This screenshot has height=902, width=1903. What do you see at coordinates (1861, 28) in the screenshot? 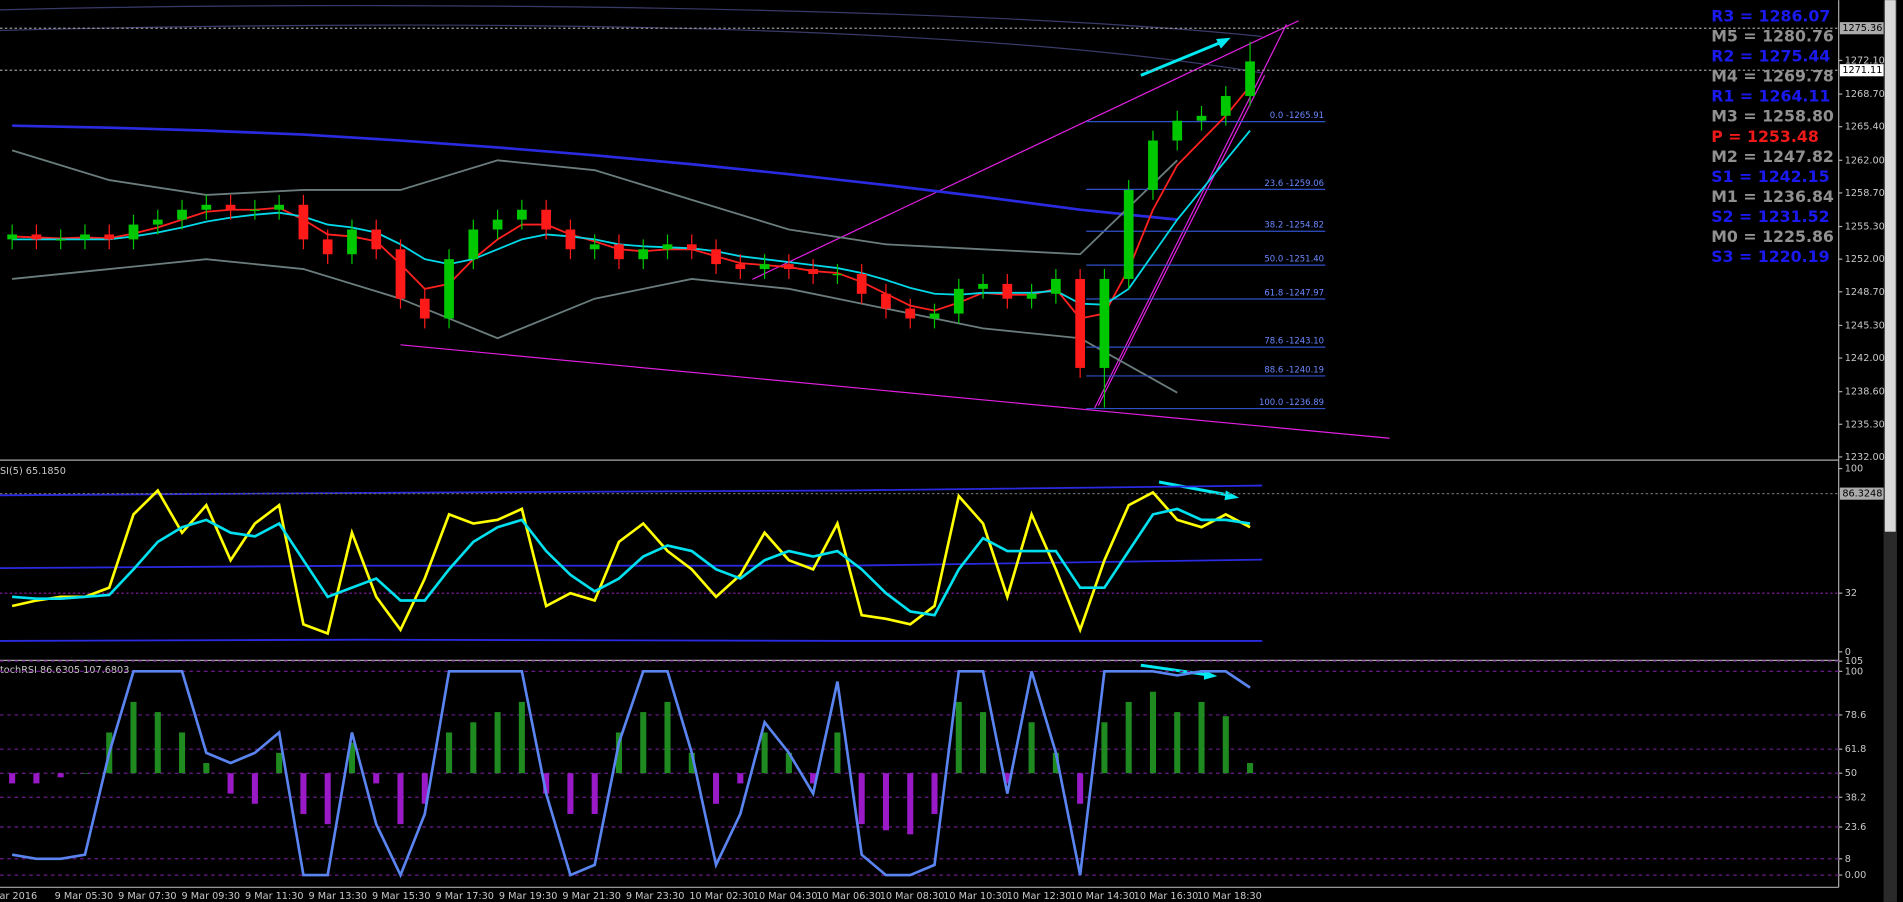
I see `price-box` at bounding box center [1861, 28].